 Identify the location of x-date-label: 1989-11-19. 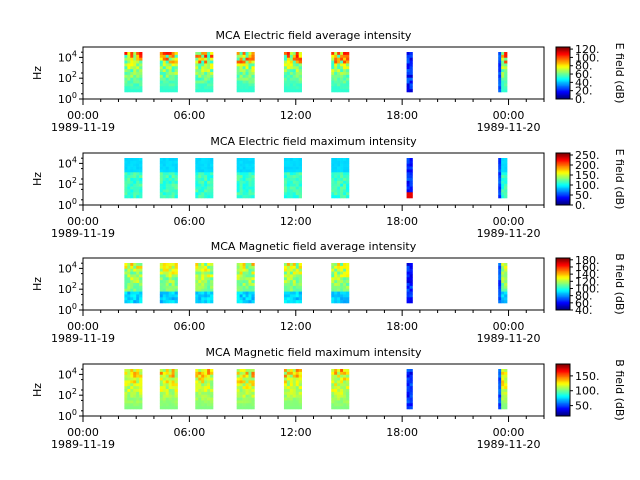
(83, 127).